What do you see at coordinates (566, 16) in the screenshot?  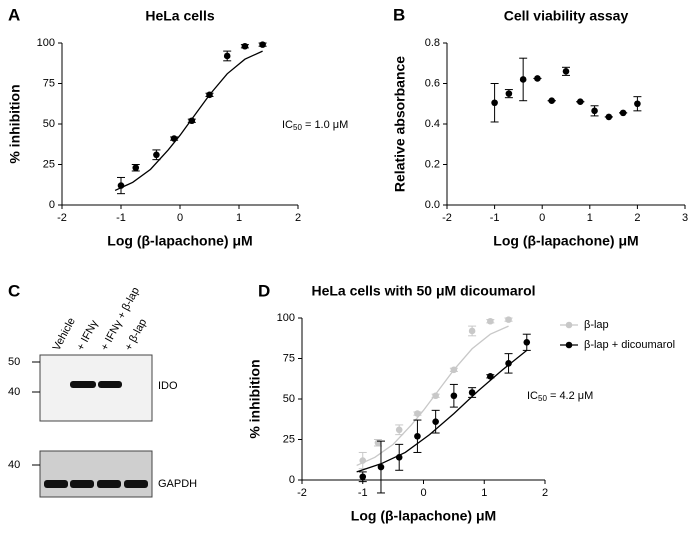 I see `chart-title: Cell viability assay` at bounding box center [566, 16].